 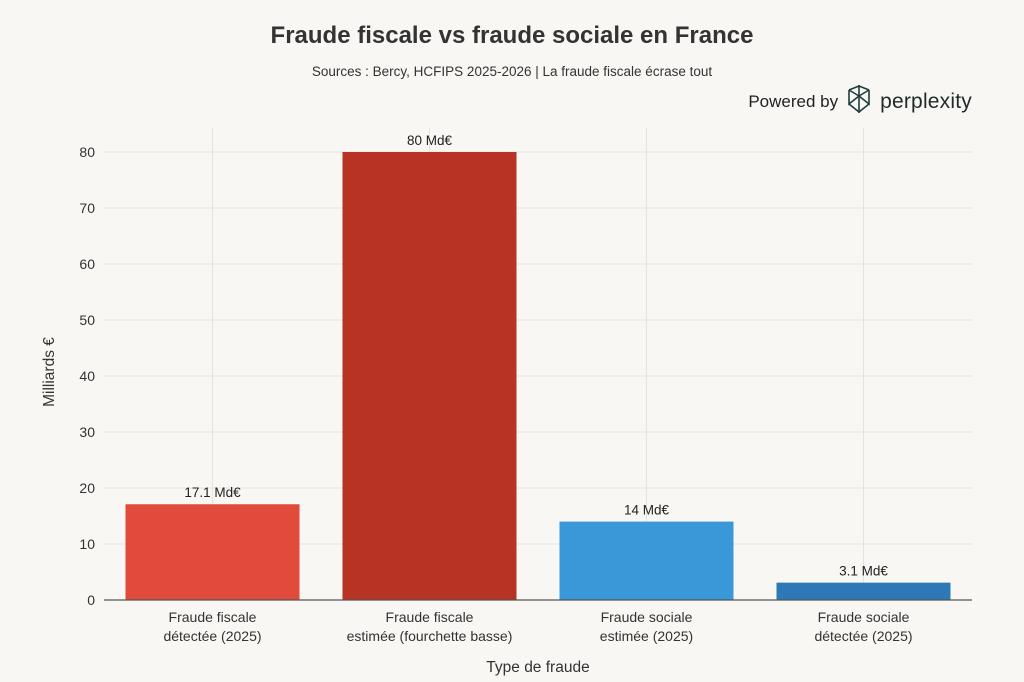 I want to click on powered-by-badge: Powered by perplexity, so click(x=860, y=101).